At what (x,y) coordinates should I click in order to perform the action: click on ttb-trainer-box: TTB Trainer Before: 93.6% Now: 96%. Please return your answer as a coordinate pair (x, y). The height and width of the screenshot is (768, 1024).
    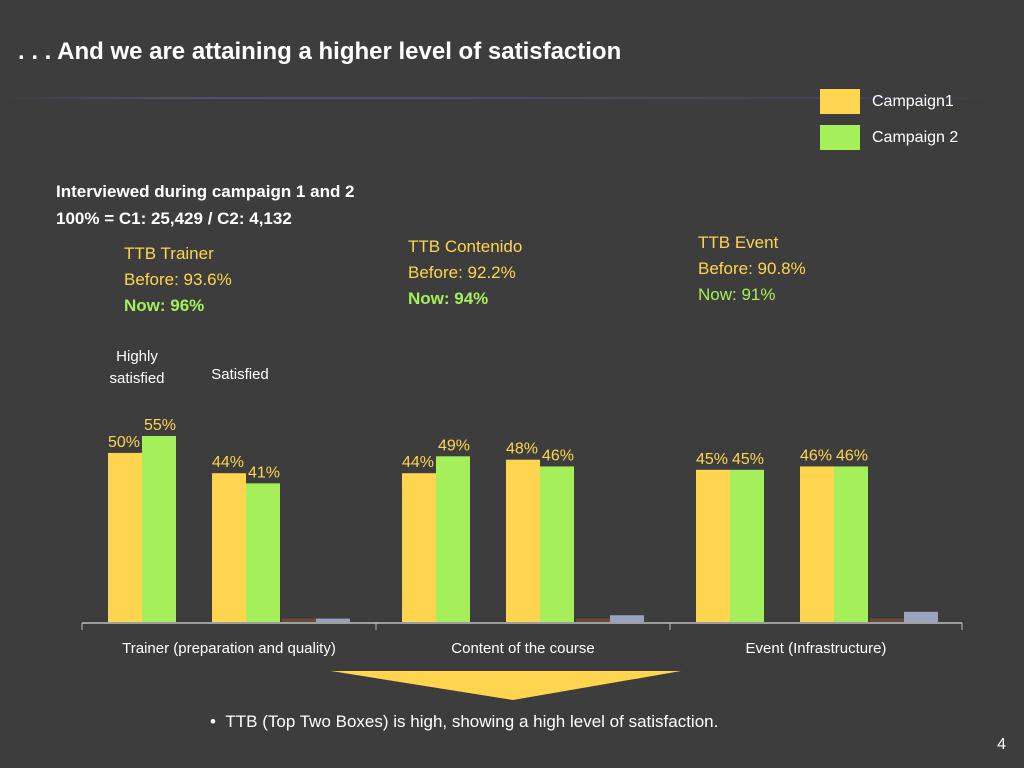
    Looking at the image, I should click on (178, 280).